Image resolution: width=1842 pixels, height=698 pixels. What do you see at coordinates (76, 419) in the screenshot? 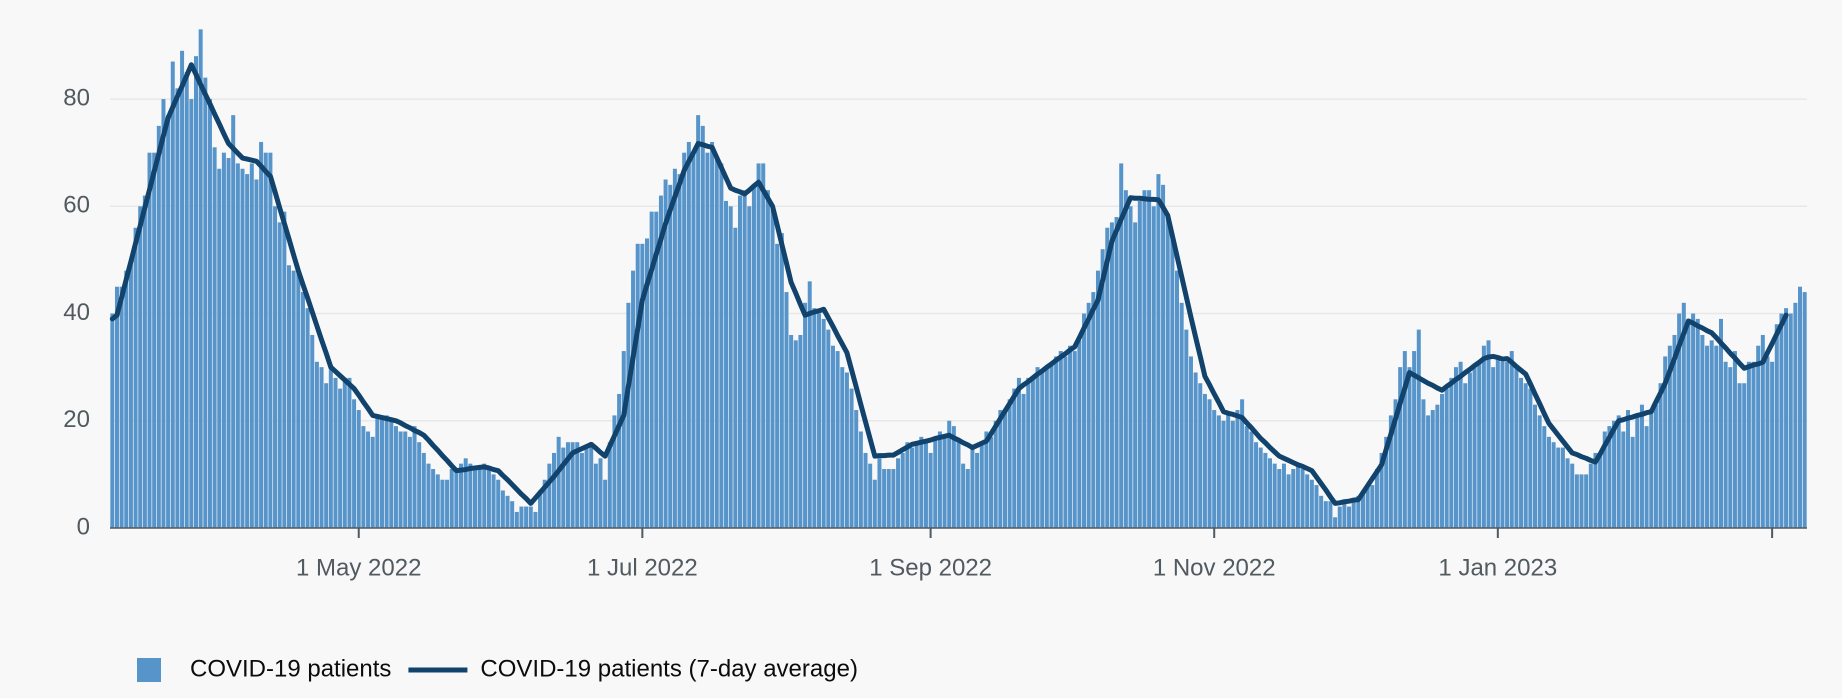
I see `y-tick-label: 20` at bounding box center [76, 419].